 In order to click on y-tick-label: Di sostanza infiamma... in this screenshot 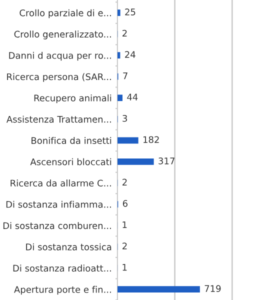, I will do `click(58, 204)`.